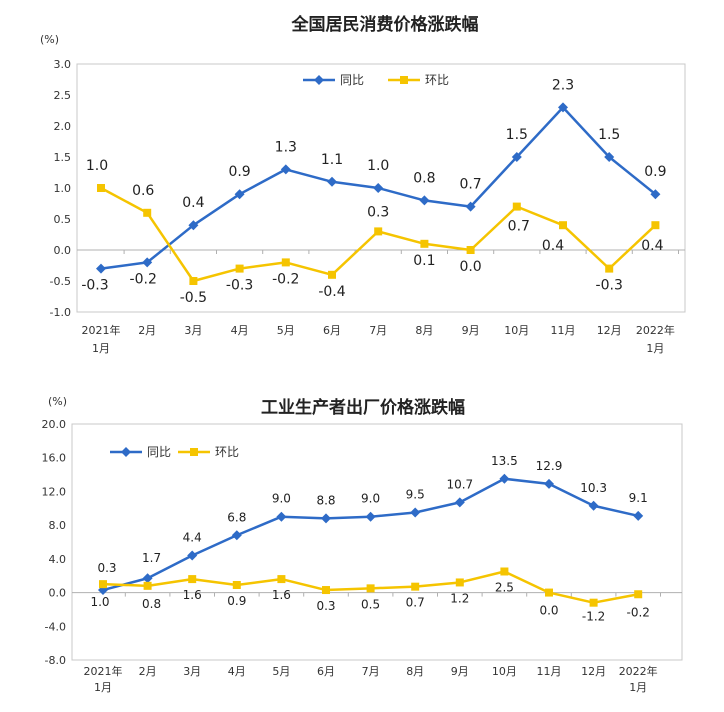  What do you see at coordinates (57, 401) in the screenshot?
I see `ppi-unit-label: (%)` at bounding box center [57, 401].